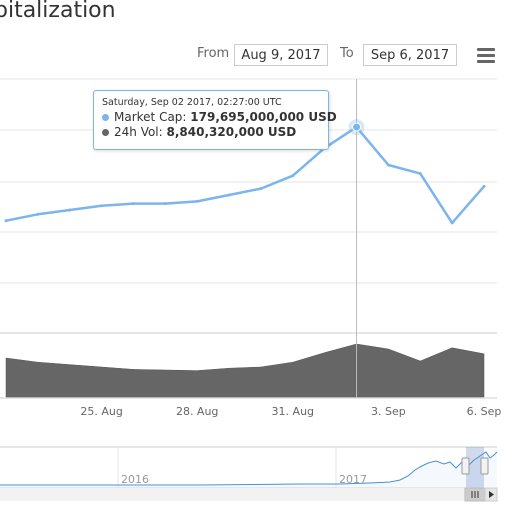  I want to click on navigator-year-label: 2017, so click(353, 479).